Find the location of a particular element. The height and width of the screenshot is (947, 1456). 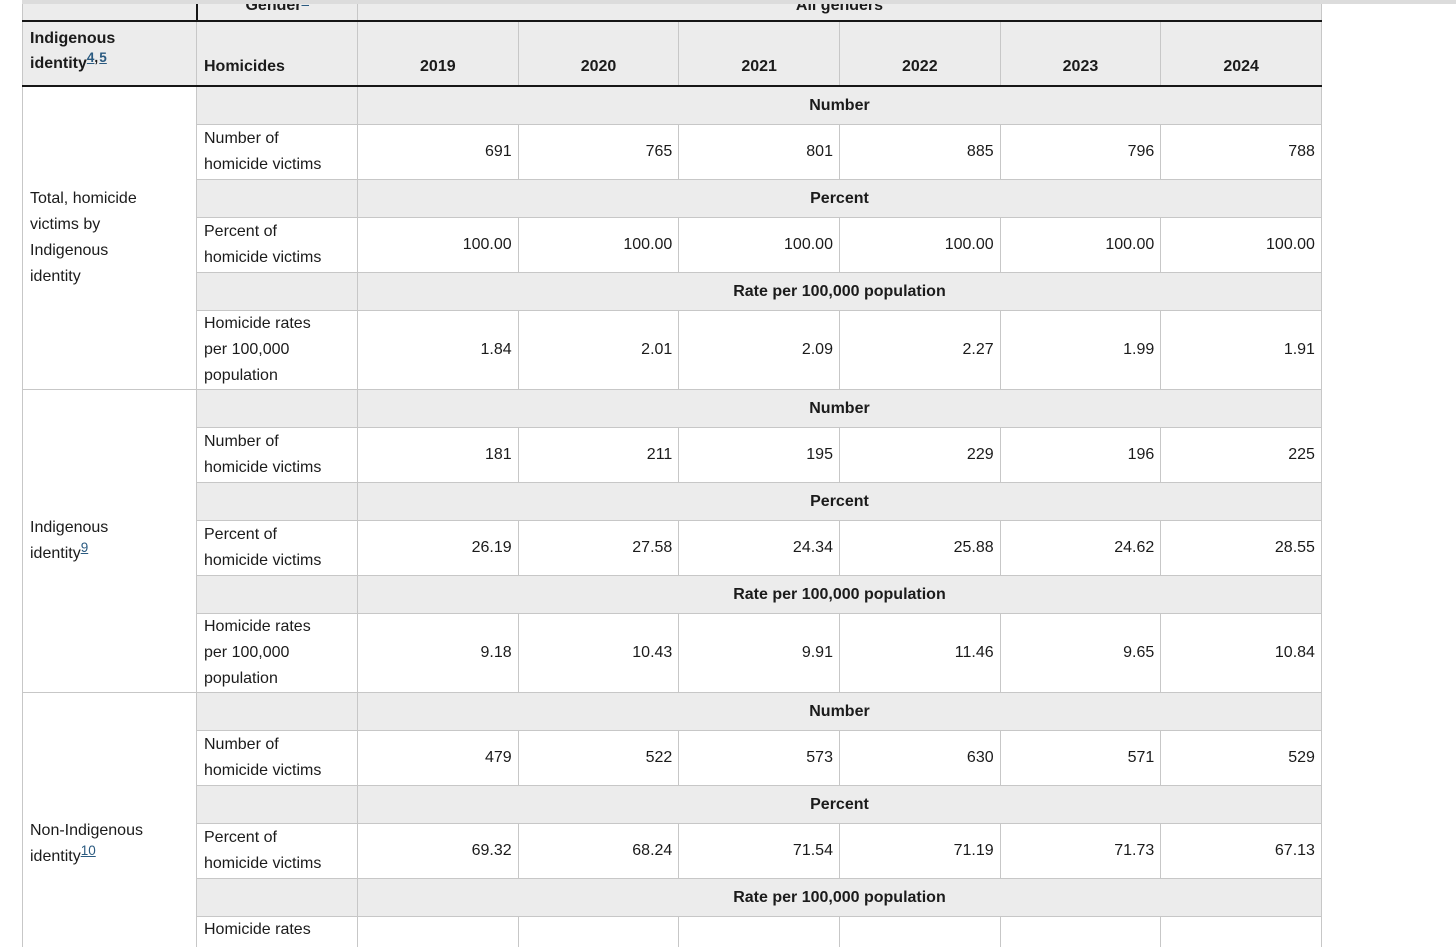

footnote-link: 9 is located at coordinates (84, 547).